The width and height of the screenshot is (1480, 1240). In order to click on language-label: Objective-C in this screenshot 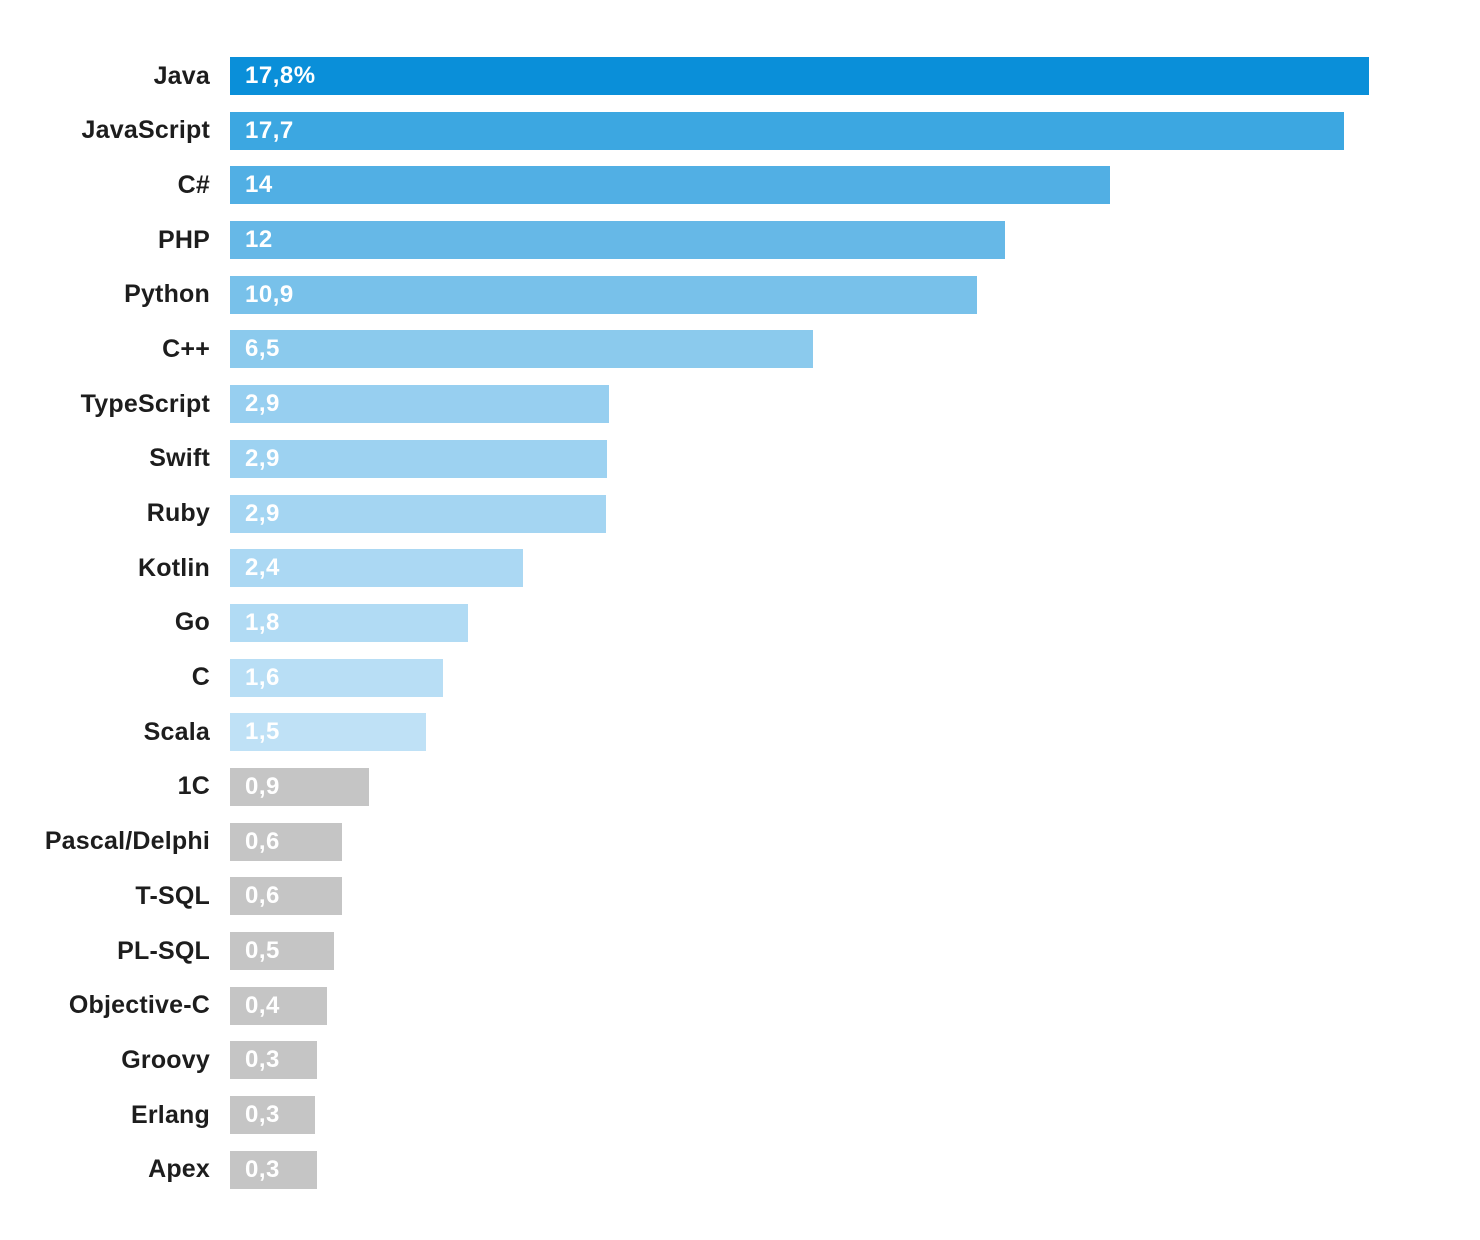, I will do `click(139, 1005)`.